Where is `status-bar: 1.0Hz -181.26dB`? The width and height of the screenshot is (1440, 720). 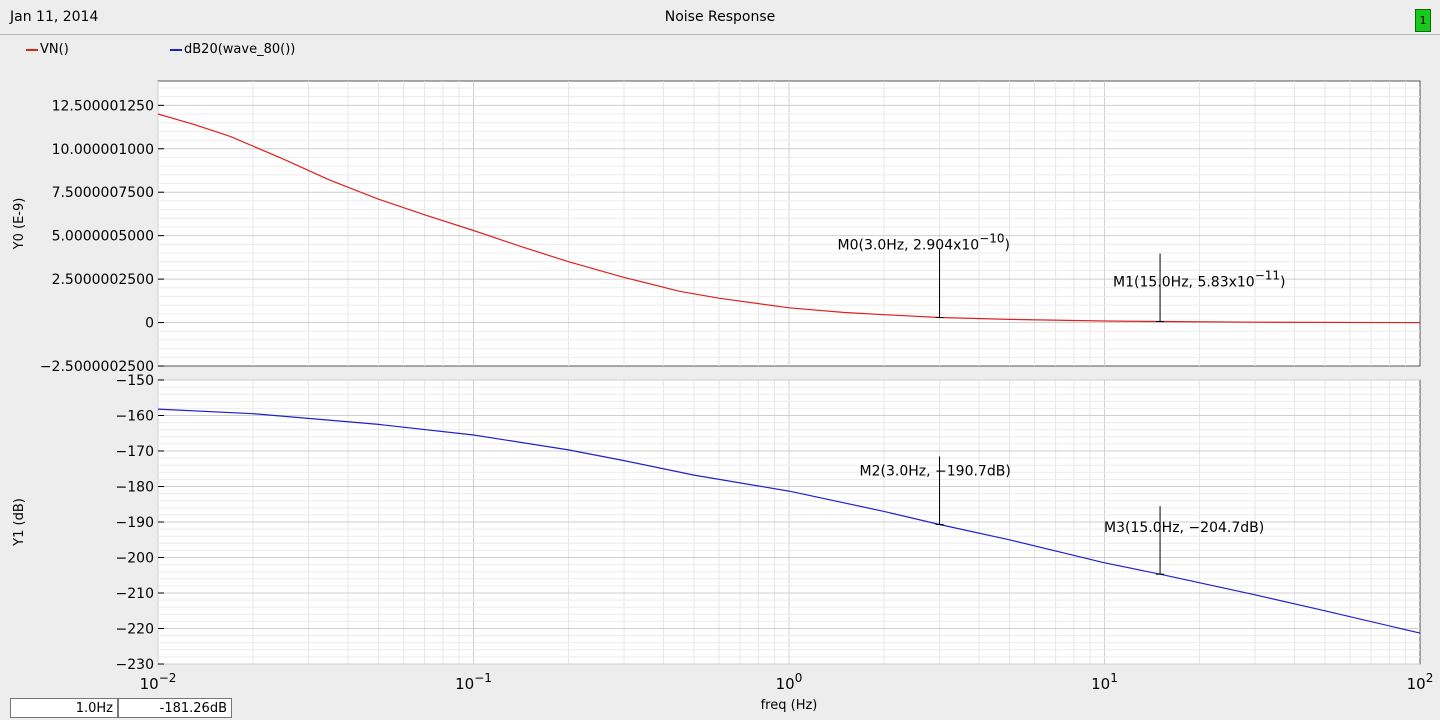
status-bar: 1.0Hz -181.26dB is located at coordinates (120, 709).